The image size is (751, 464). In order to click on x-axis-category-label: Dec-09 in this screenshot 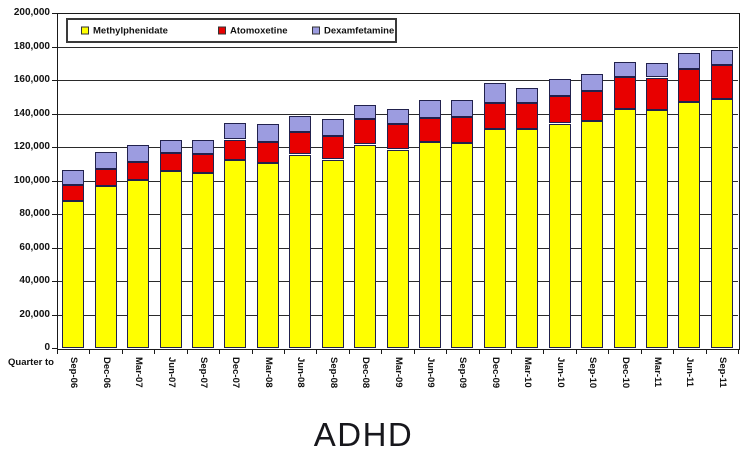, I will do `click(495, 373)`.